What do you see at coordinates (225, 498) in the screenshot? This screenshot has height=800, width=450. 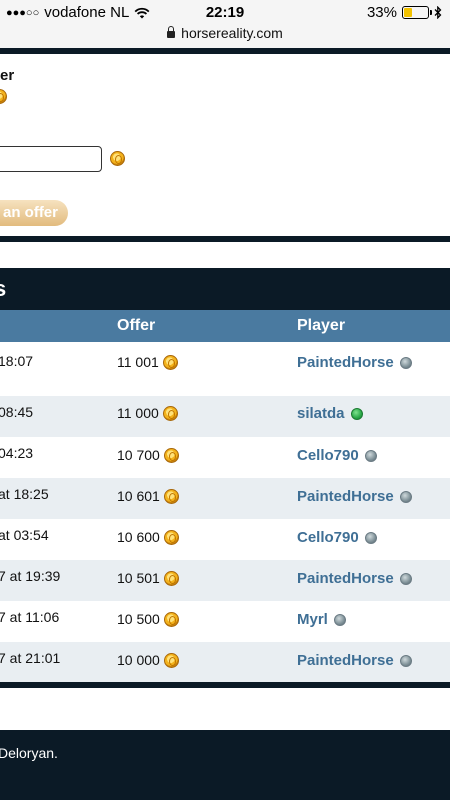 I see `table-row: at 18:25 10 601 PaintedHorse` at bounding box center [225, 498].